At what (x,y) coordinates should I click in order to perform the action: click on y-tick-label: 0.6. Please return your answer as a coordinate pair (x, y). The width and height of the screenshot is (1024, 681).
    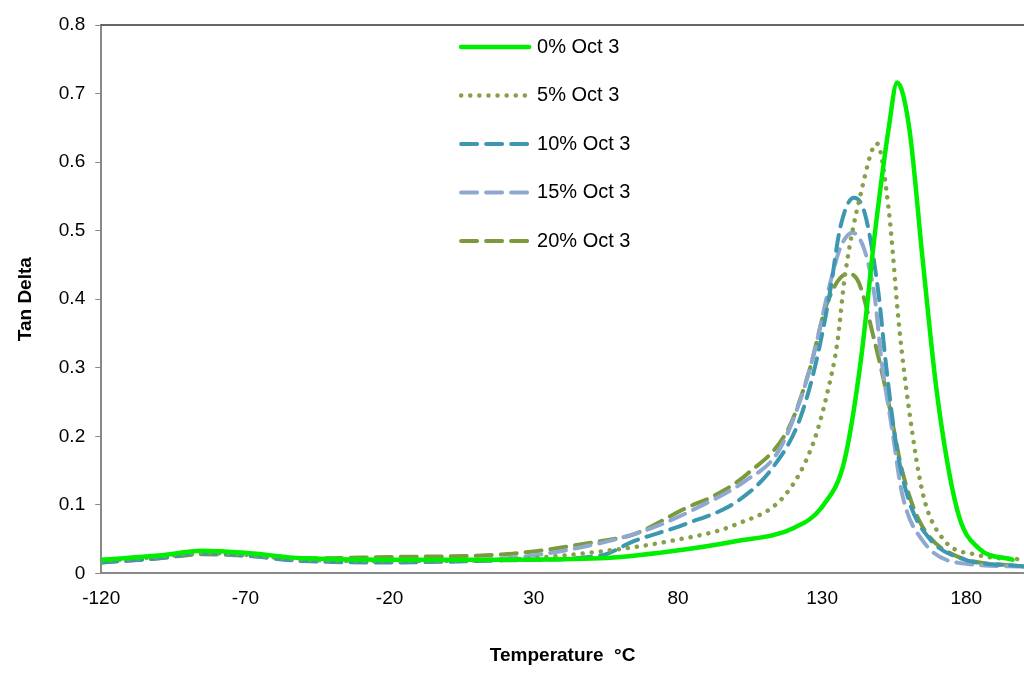
    Looking at the image, I should click on (72, 161).